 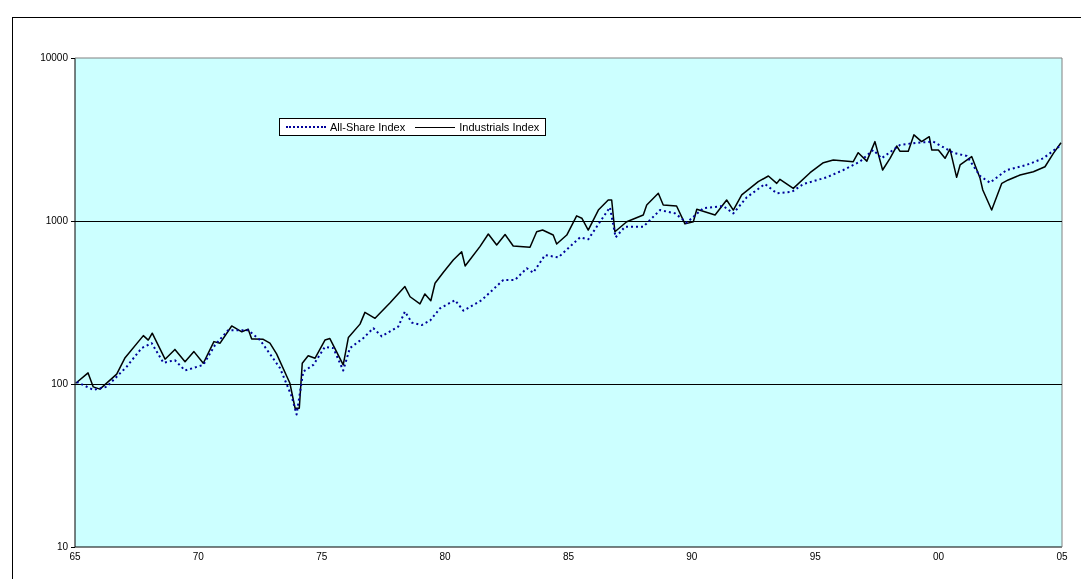 What do you see at coordinates (60, 383) in the screenshot?
I see `y-tick-label: 100` at bounding box center [60, 383].